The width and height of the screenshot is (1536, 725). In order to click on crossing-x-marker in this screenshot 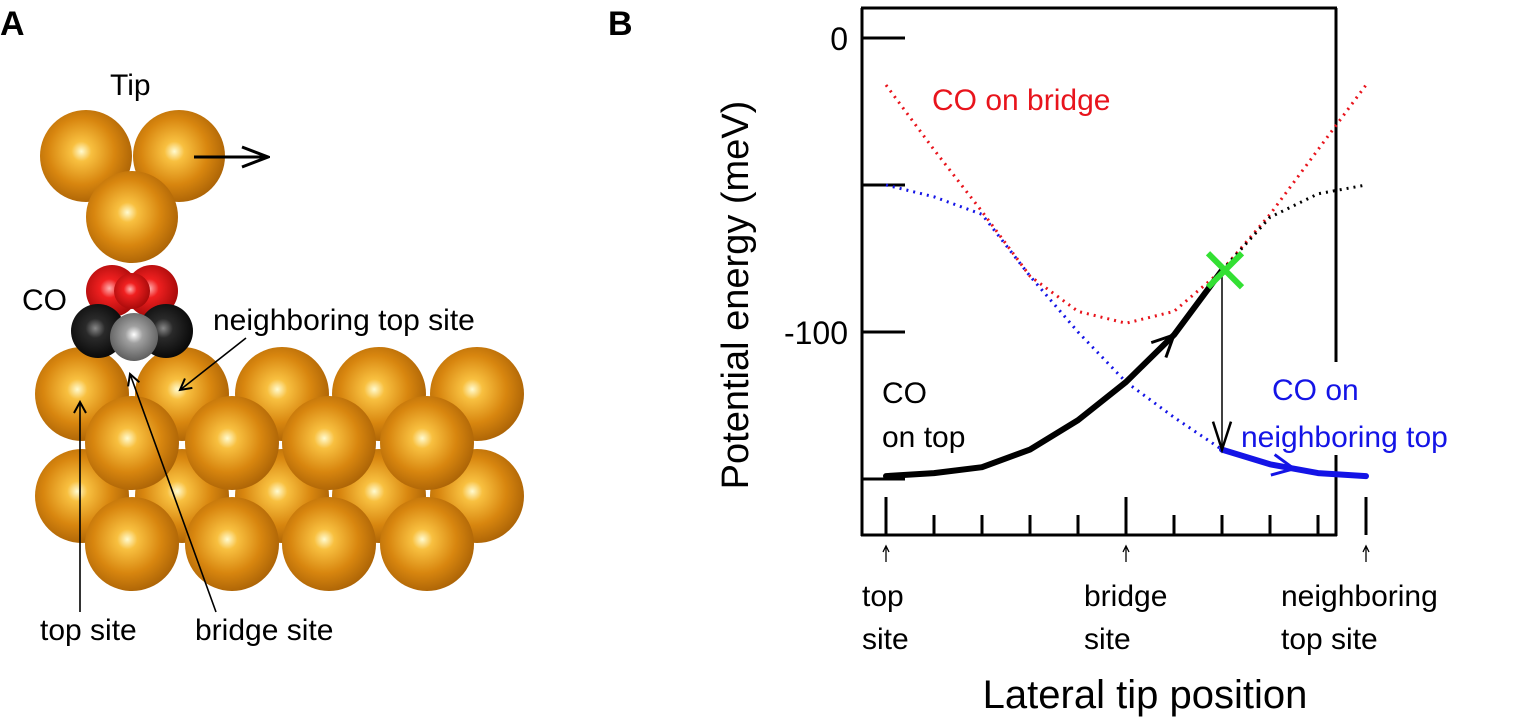, I will do `click(1225, 270)`.